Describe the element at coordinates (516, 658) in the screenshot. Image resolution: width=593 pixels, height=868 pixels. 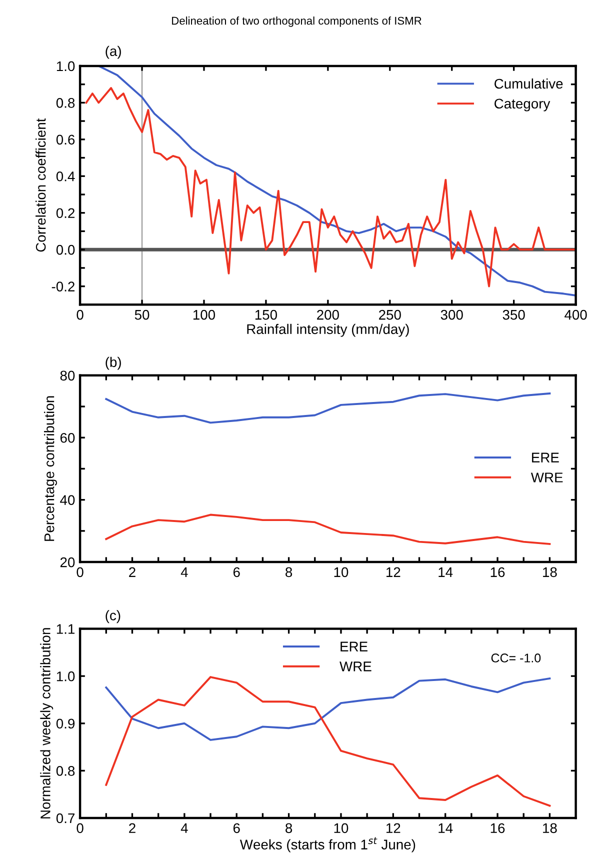
I see `annotation: CC= -1.0` at that location.